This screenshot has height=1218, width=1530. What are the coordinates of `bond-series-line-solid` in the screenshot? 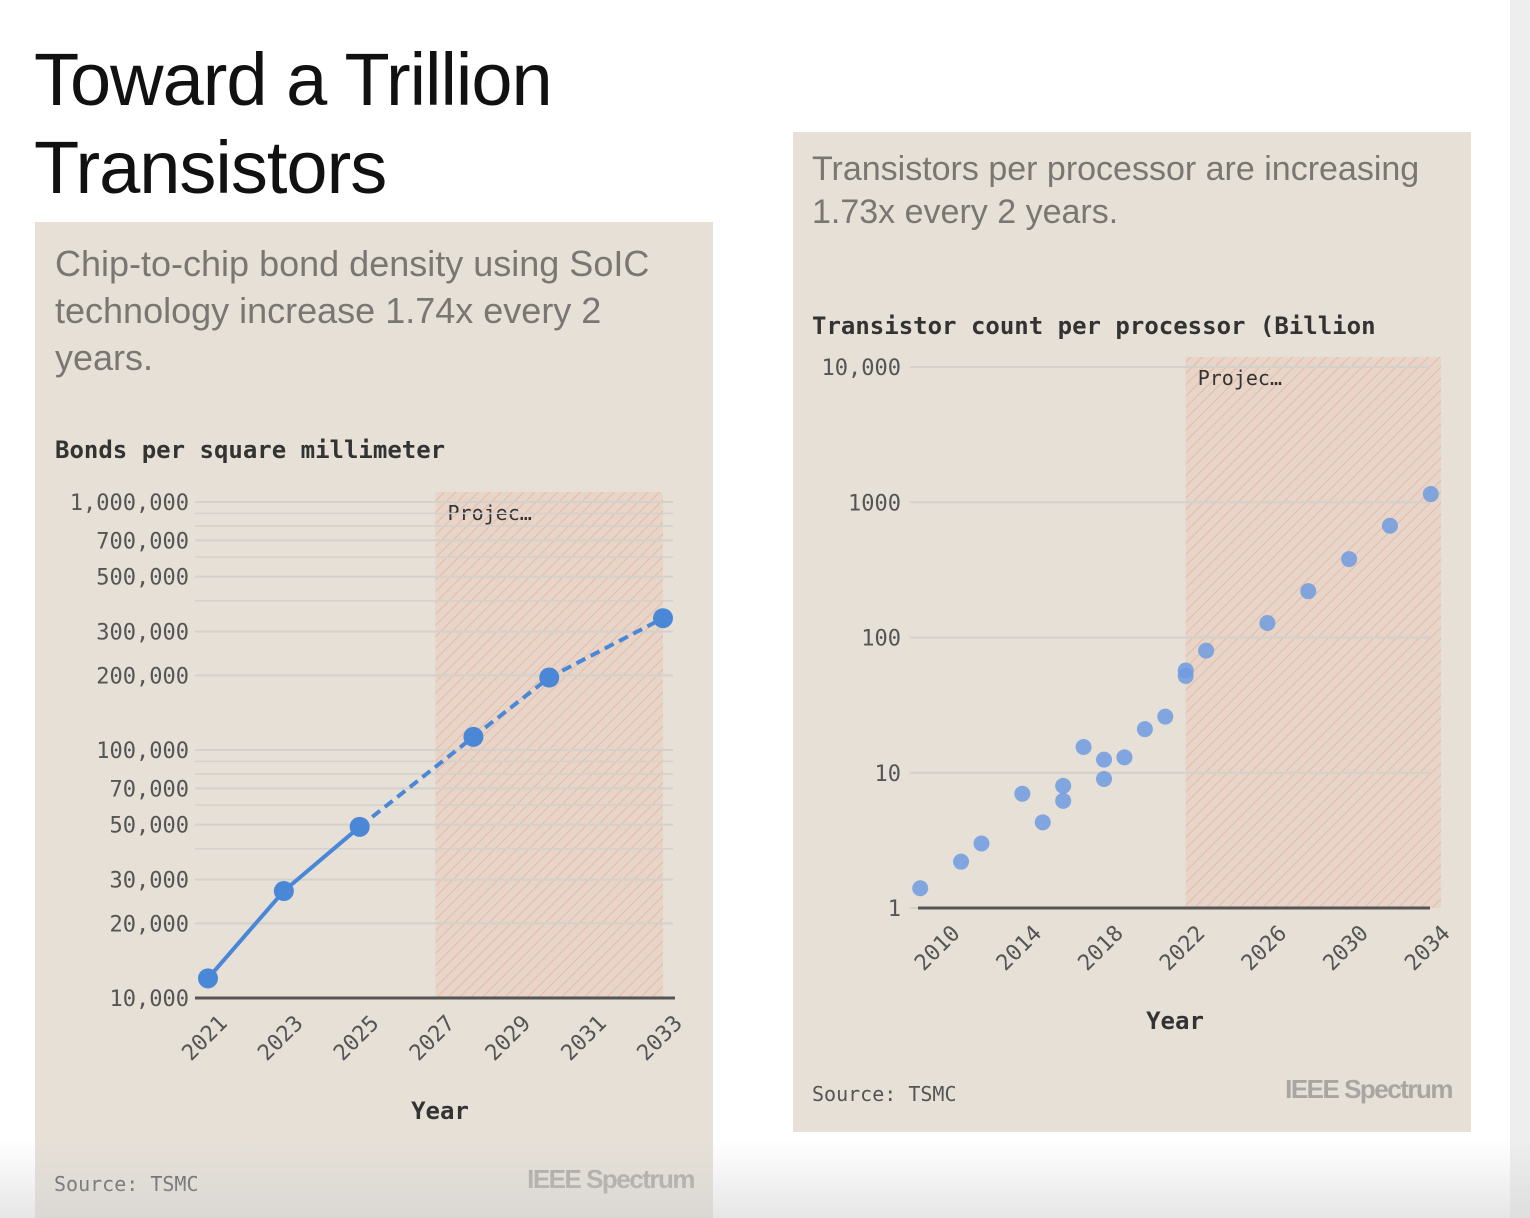 It's located at (283, 902).